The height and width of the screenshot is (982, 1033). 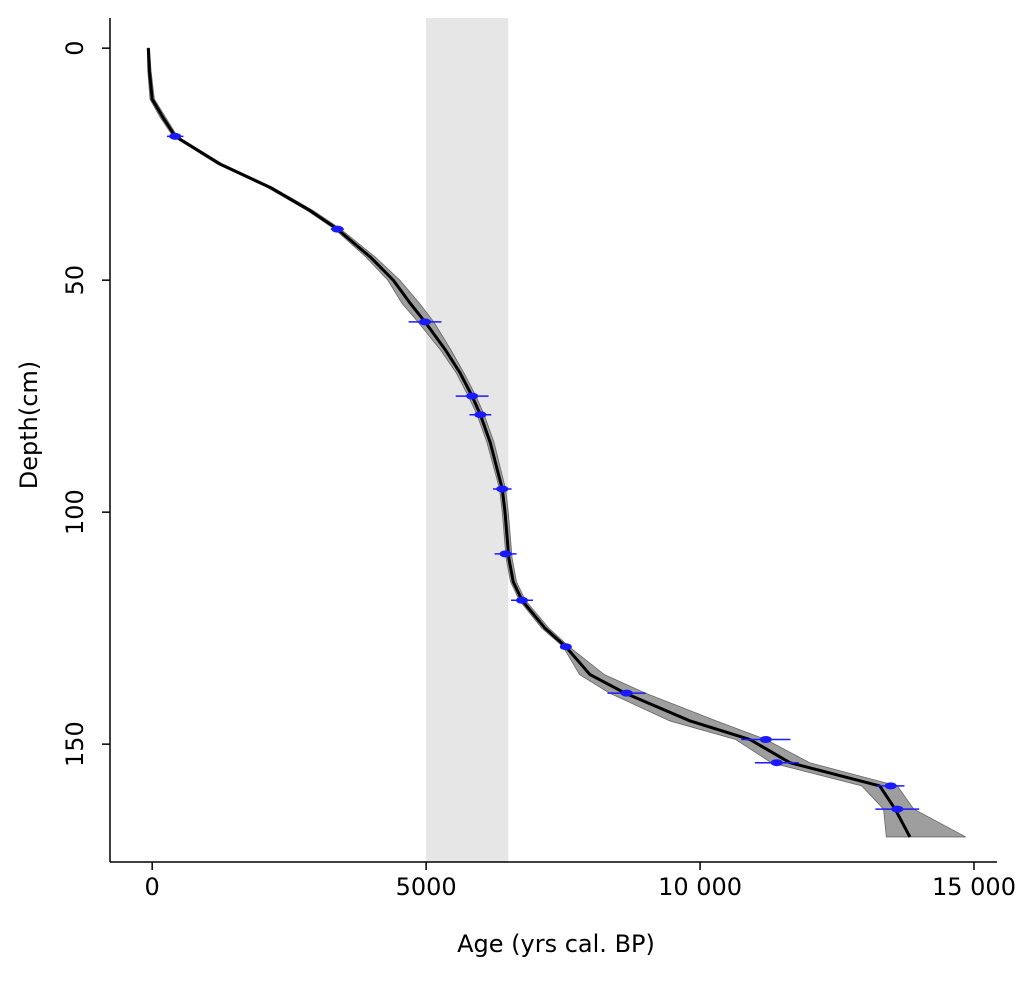 I want to click on x-tick-label: 5000, so click(x=426, y=887).